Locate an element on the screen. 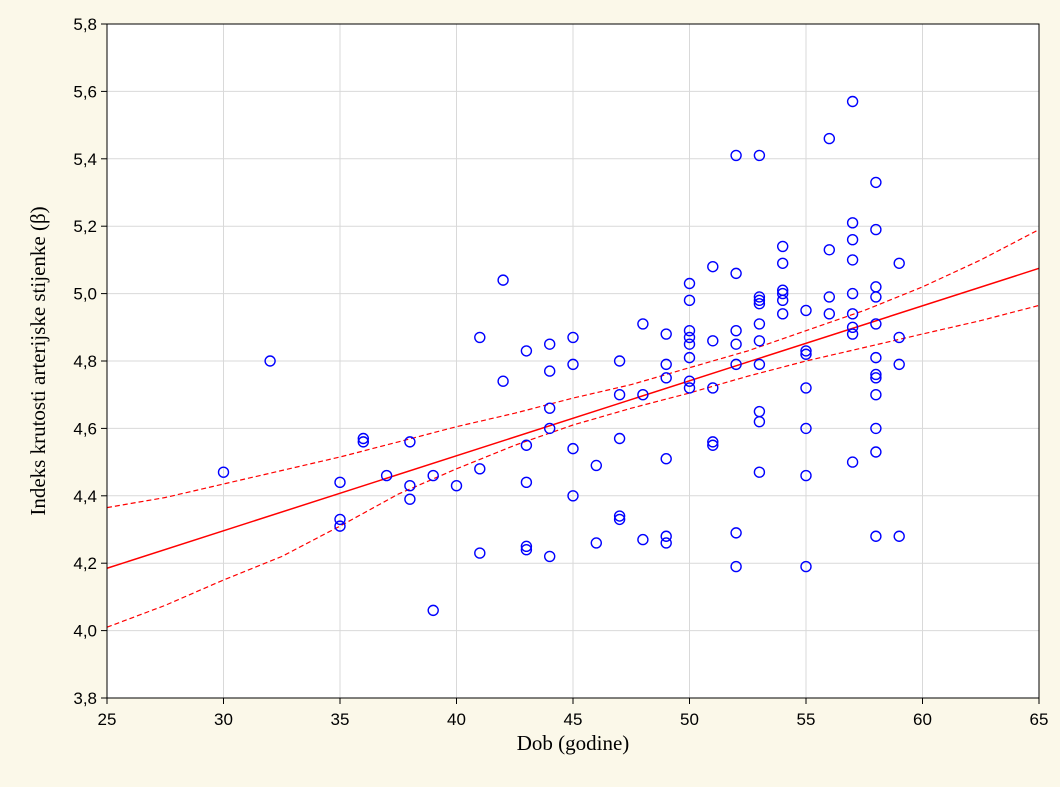 This screenshot has width=1060, height=787. y-tick-label: 5,6 is located at coordinates (85, 91).